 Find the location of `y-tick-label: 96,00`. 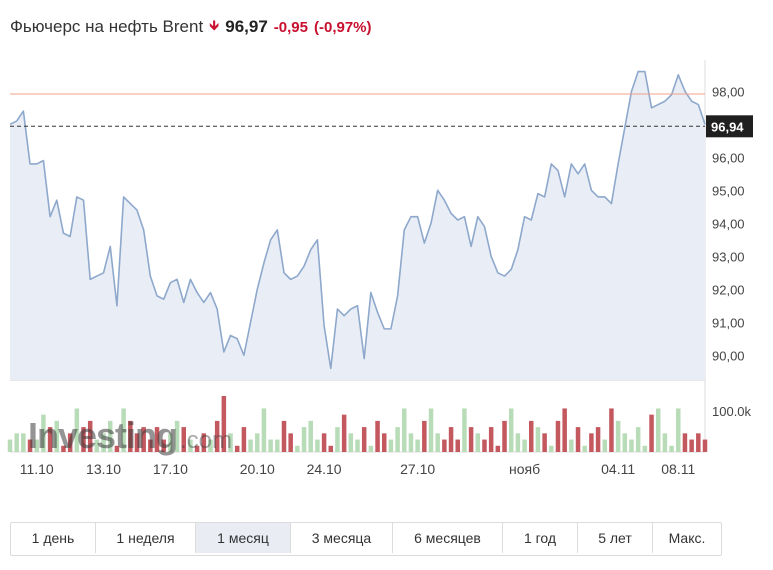

y-tick-label: 96,00 is located at coordinates (728, 157).